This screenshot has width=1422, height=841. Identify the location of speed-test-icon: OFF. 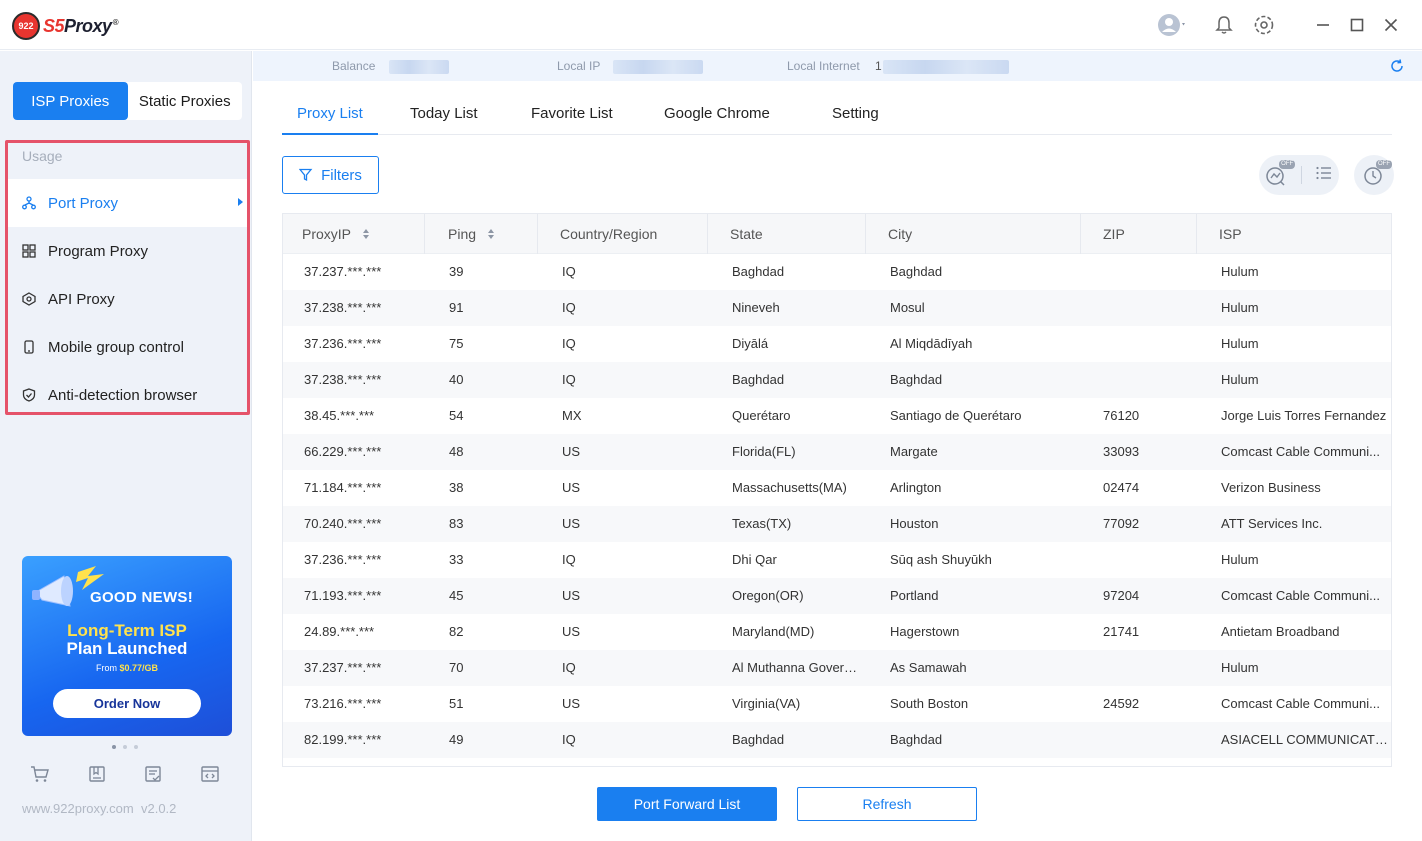
(1280, 173).